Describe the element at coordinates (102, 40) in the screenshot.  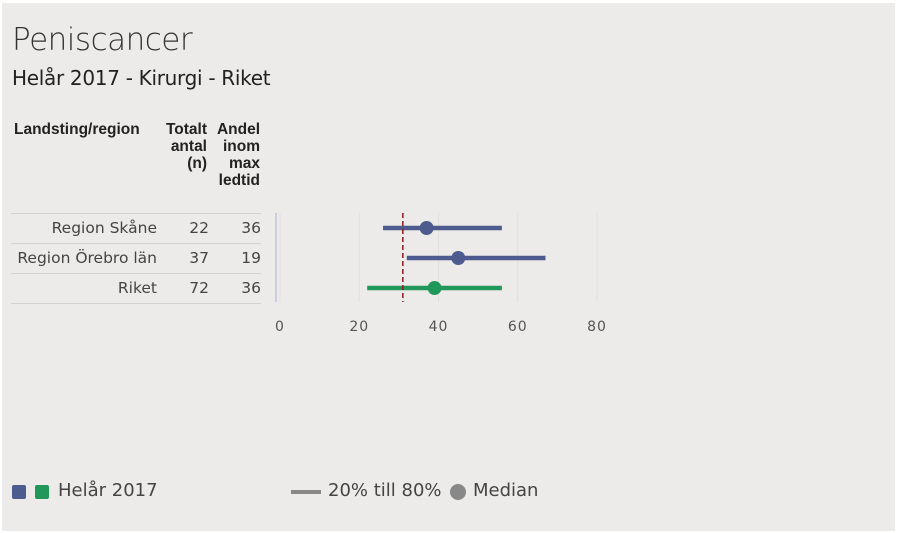
I see `page-title: Peniscancer` at that location.